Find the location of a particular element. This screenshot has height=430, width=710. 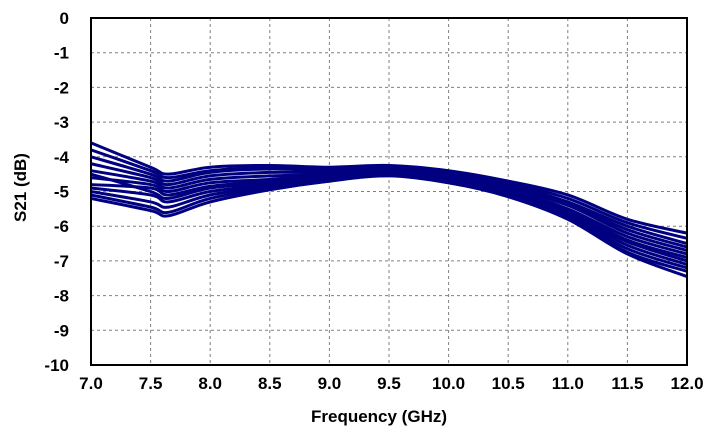

y-tick-label: -5 is located at coordinates (61, 192).